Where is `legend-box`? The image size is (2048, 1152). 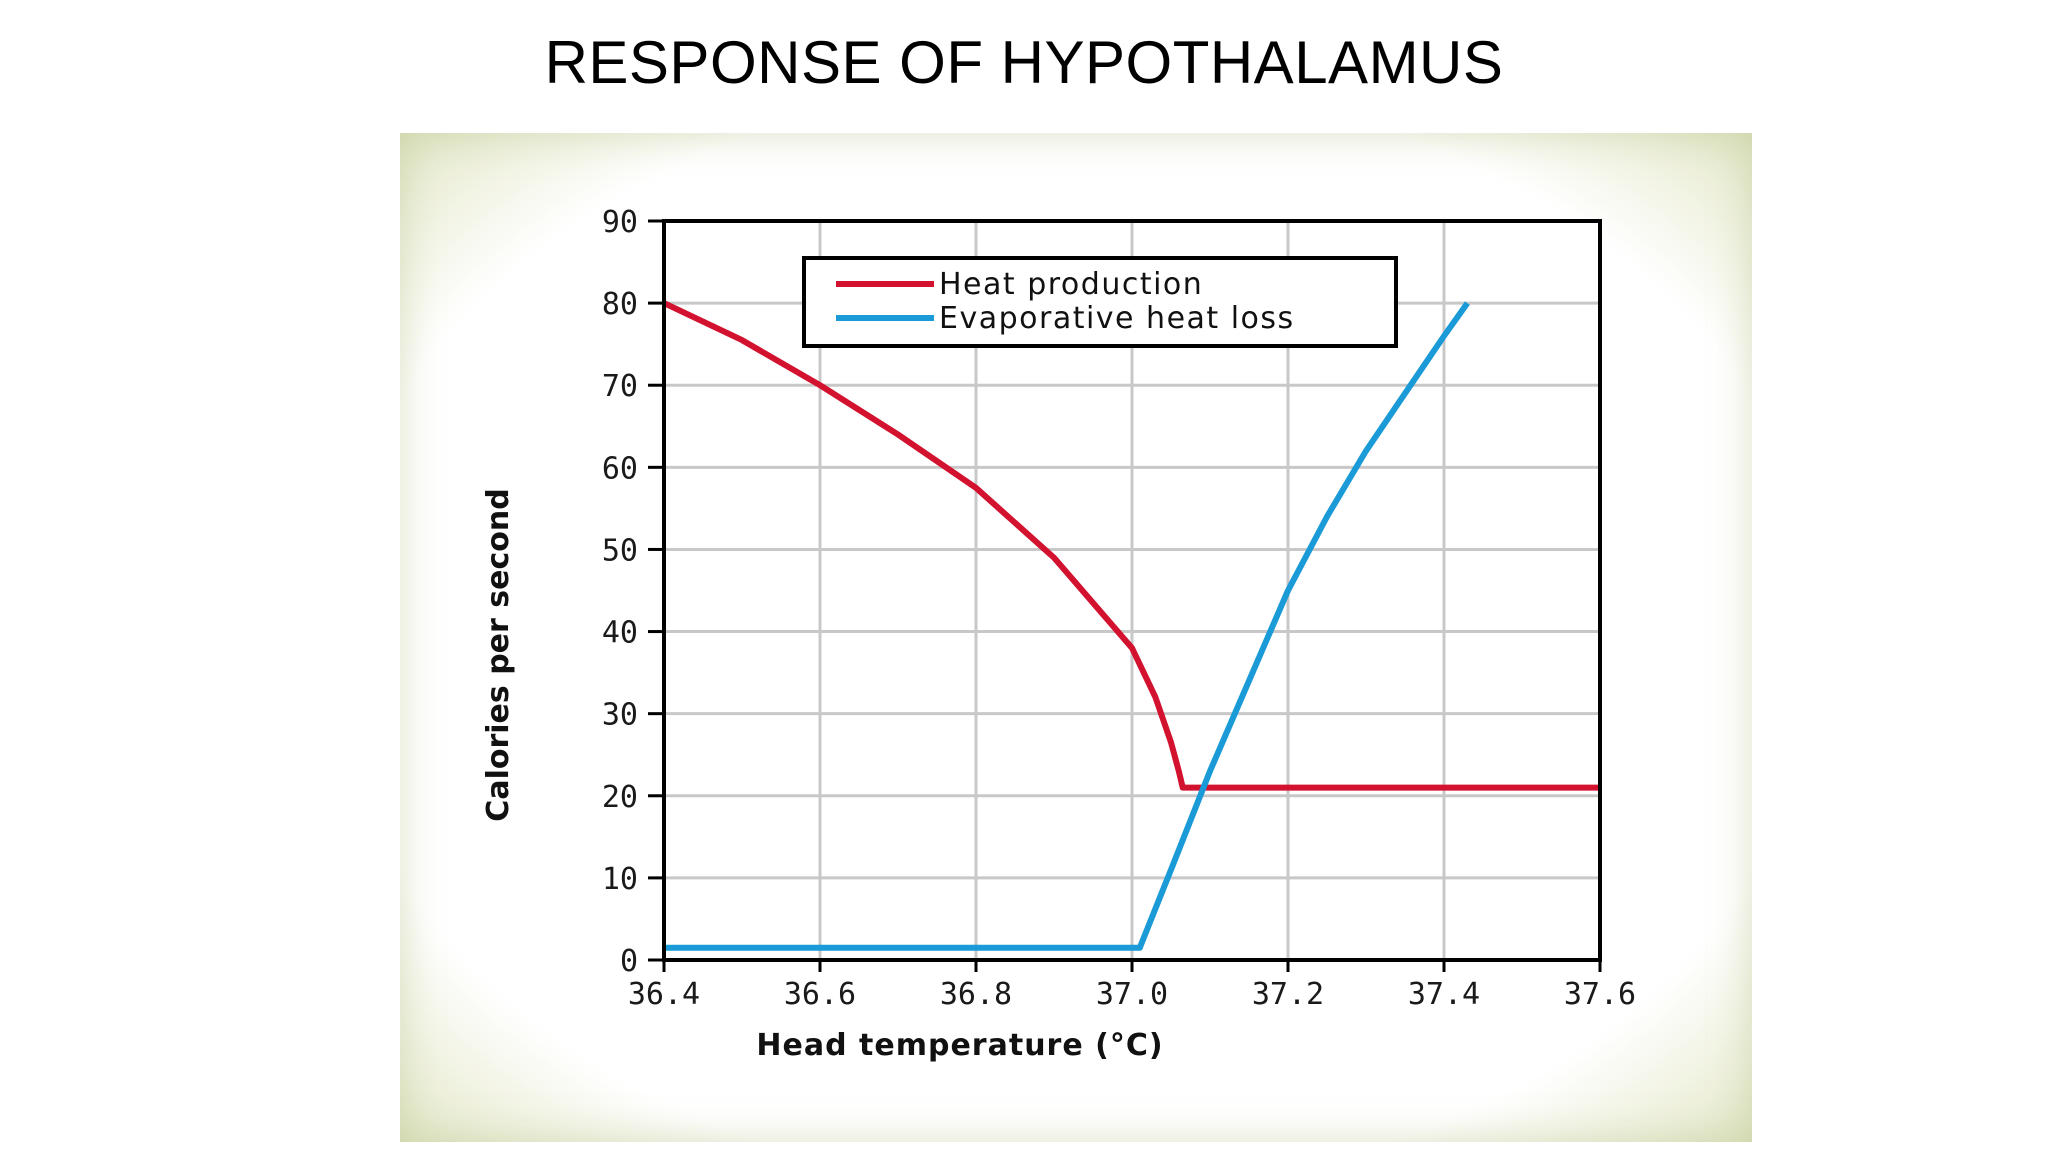
legend-box is located at coordinates (1100, 302).